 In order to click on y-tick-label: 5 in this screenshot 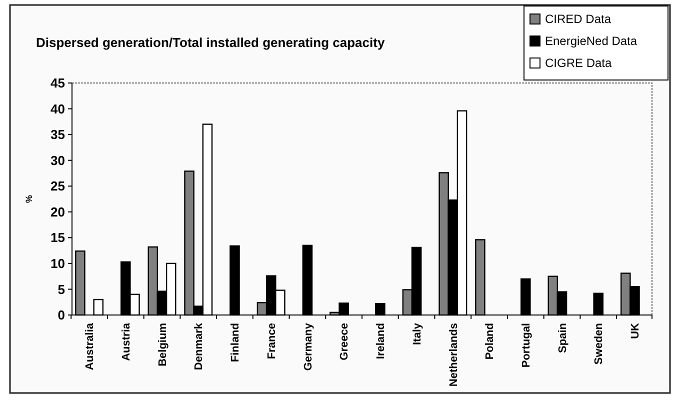, I will do `click(61, 289)`.